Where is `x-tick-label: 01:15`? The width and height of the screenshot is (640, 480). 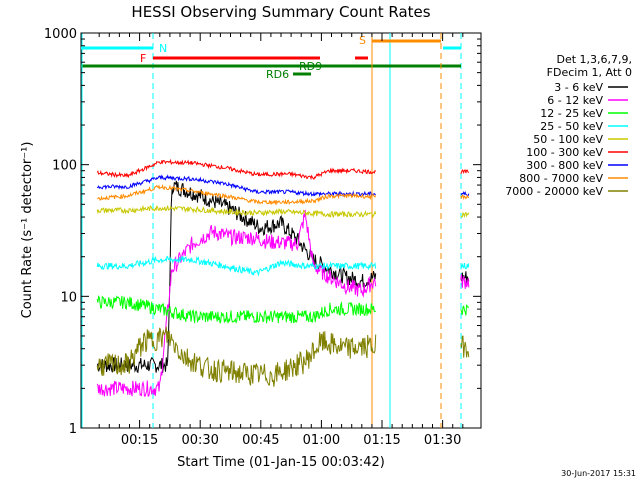 x-tick-label: 01:15 is located at coordinates (381, 440).